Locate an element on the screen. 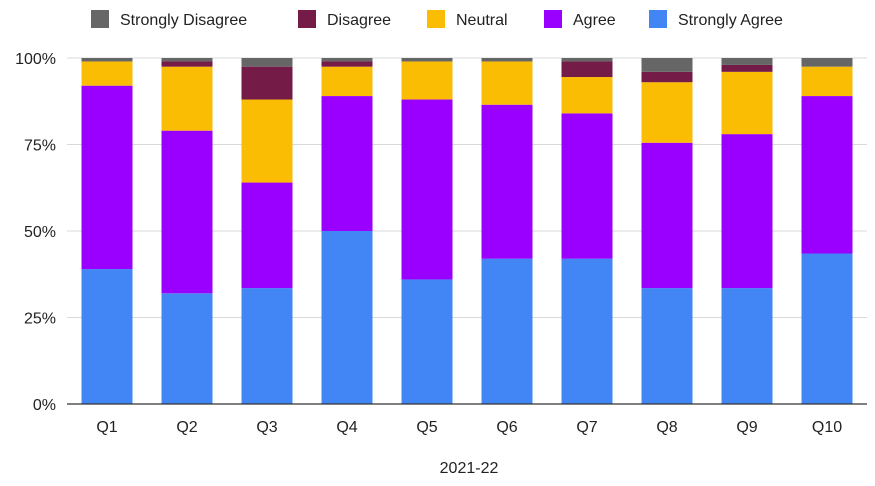 The image size is (875, 486). legend-label: Strongly Disagree is located at coordinates (183, 20).